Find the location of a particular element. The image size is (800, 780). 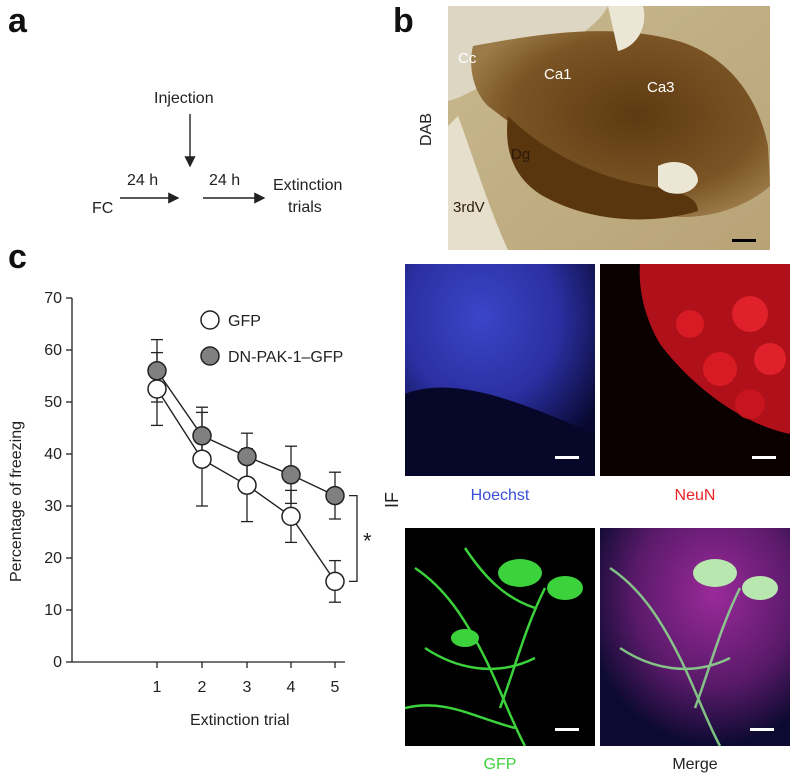

hoechst-image is located at coordinates (500, 370).